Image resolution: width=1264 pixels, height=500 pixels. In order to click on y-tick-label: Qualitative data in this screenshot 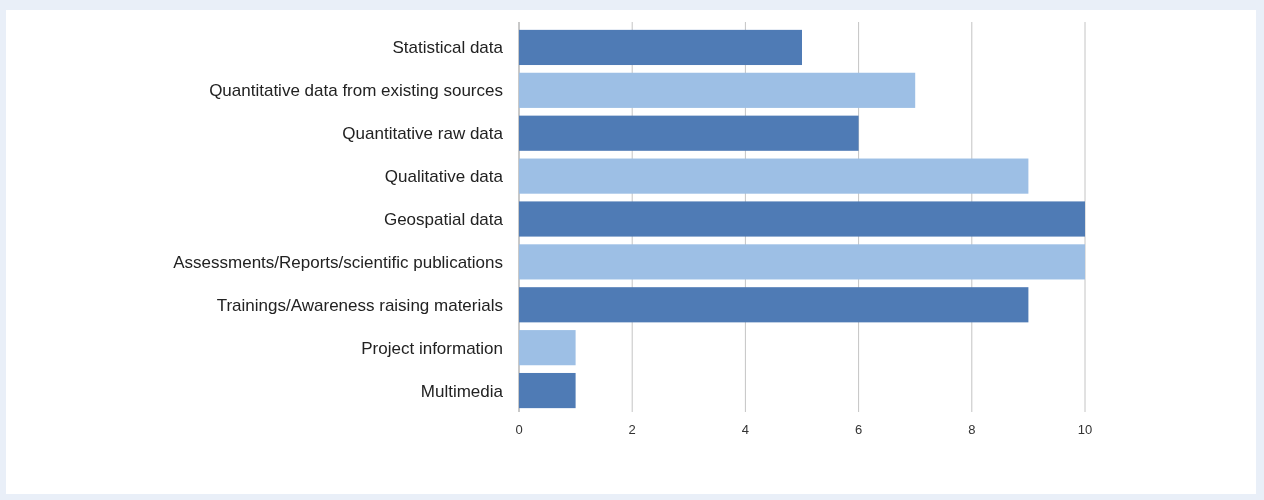, I will do `click(444, 177)`.